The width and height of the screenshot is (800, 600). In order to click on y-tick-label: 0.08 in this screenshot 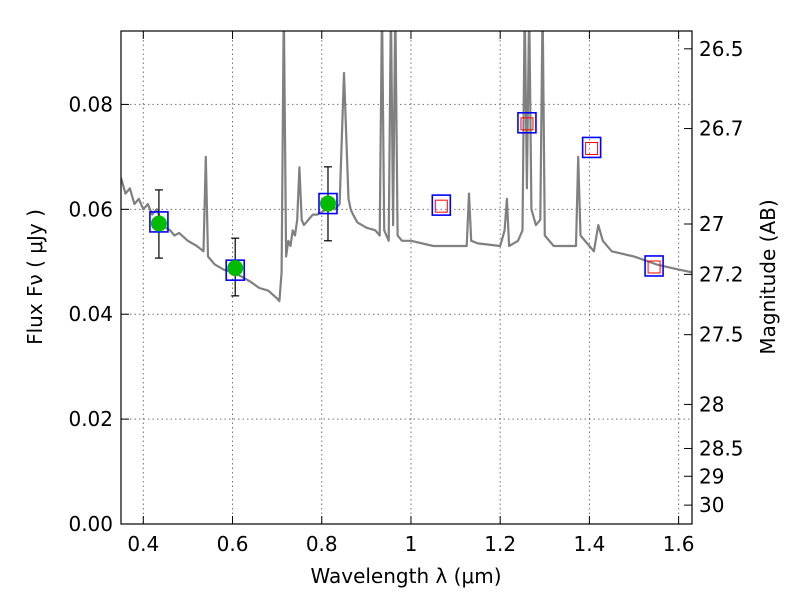, I will do `click(90, 104)`.